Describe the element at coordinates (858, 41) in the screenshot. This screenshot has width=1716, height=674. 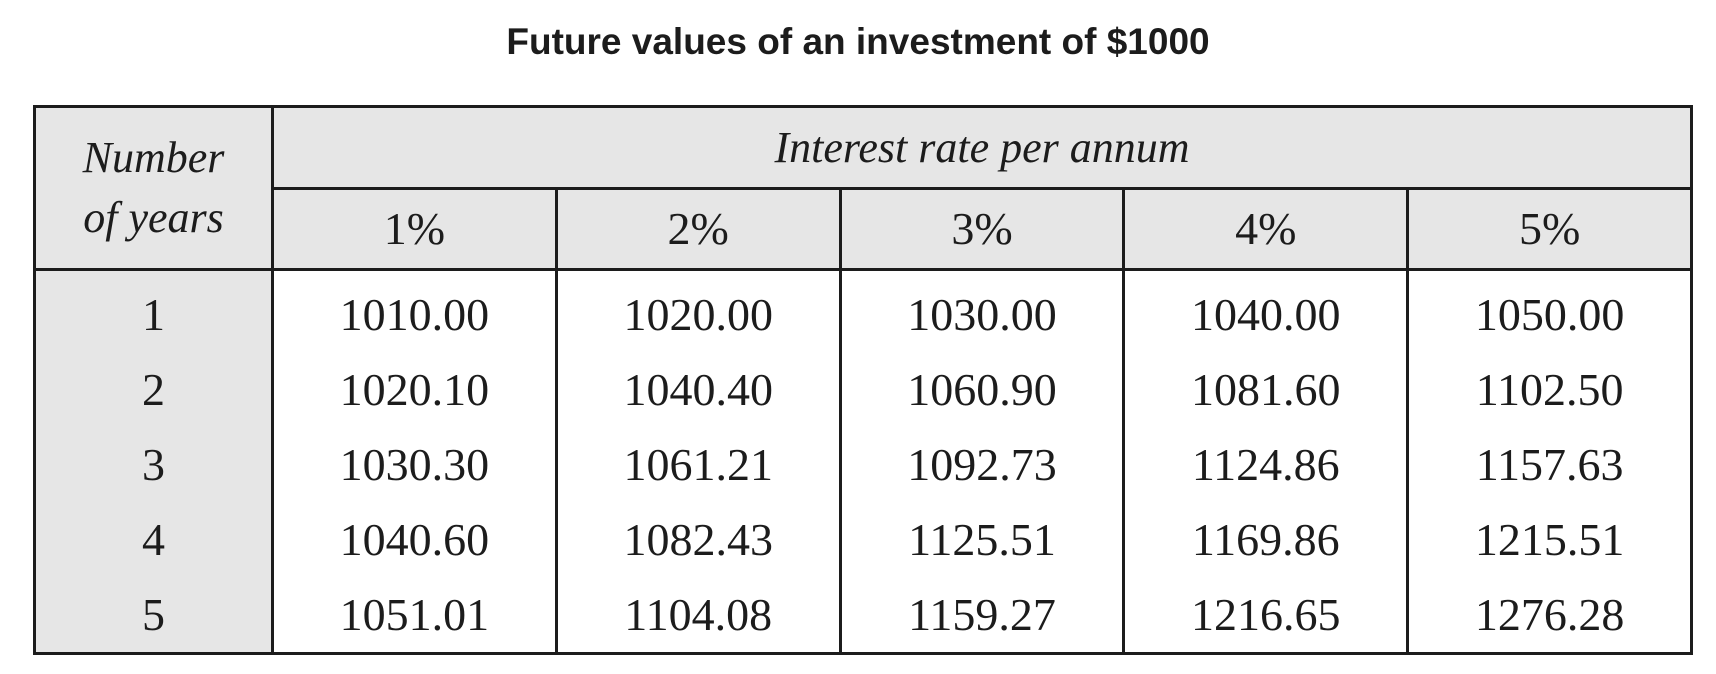
I see `table-title: Future values of an investment of $1000` at that location.